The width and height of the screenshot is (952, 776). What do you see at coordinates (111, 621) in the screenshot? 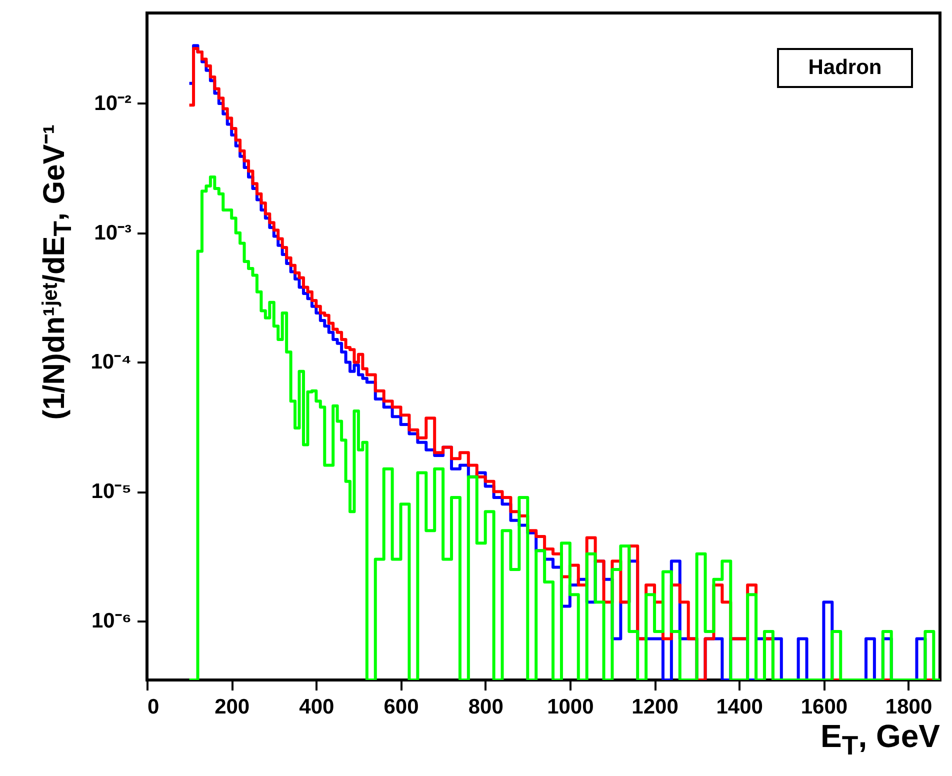
I see `y-tick-label: 10⁻⁶` at bounding box center [111, 621].